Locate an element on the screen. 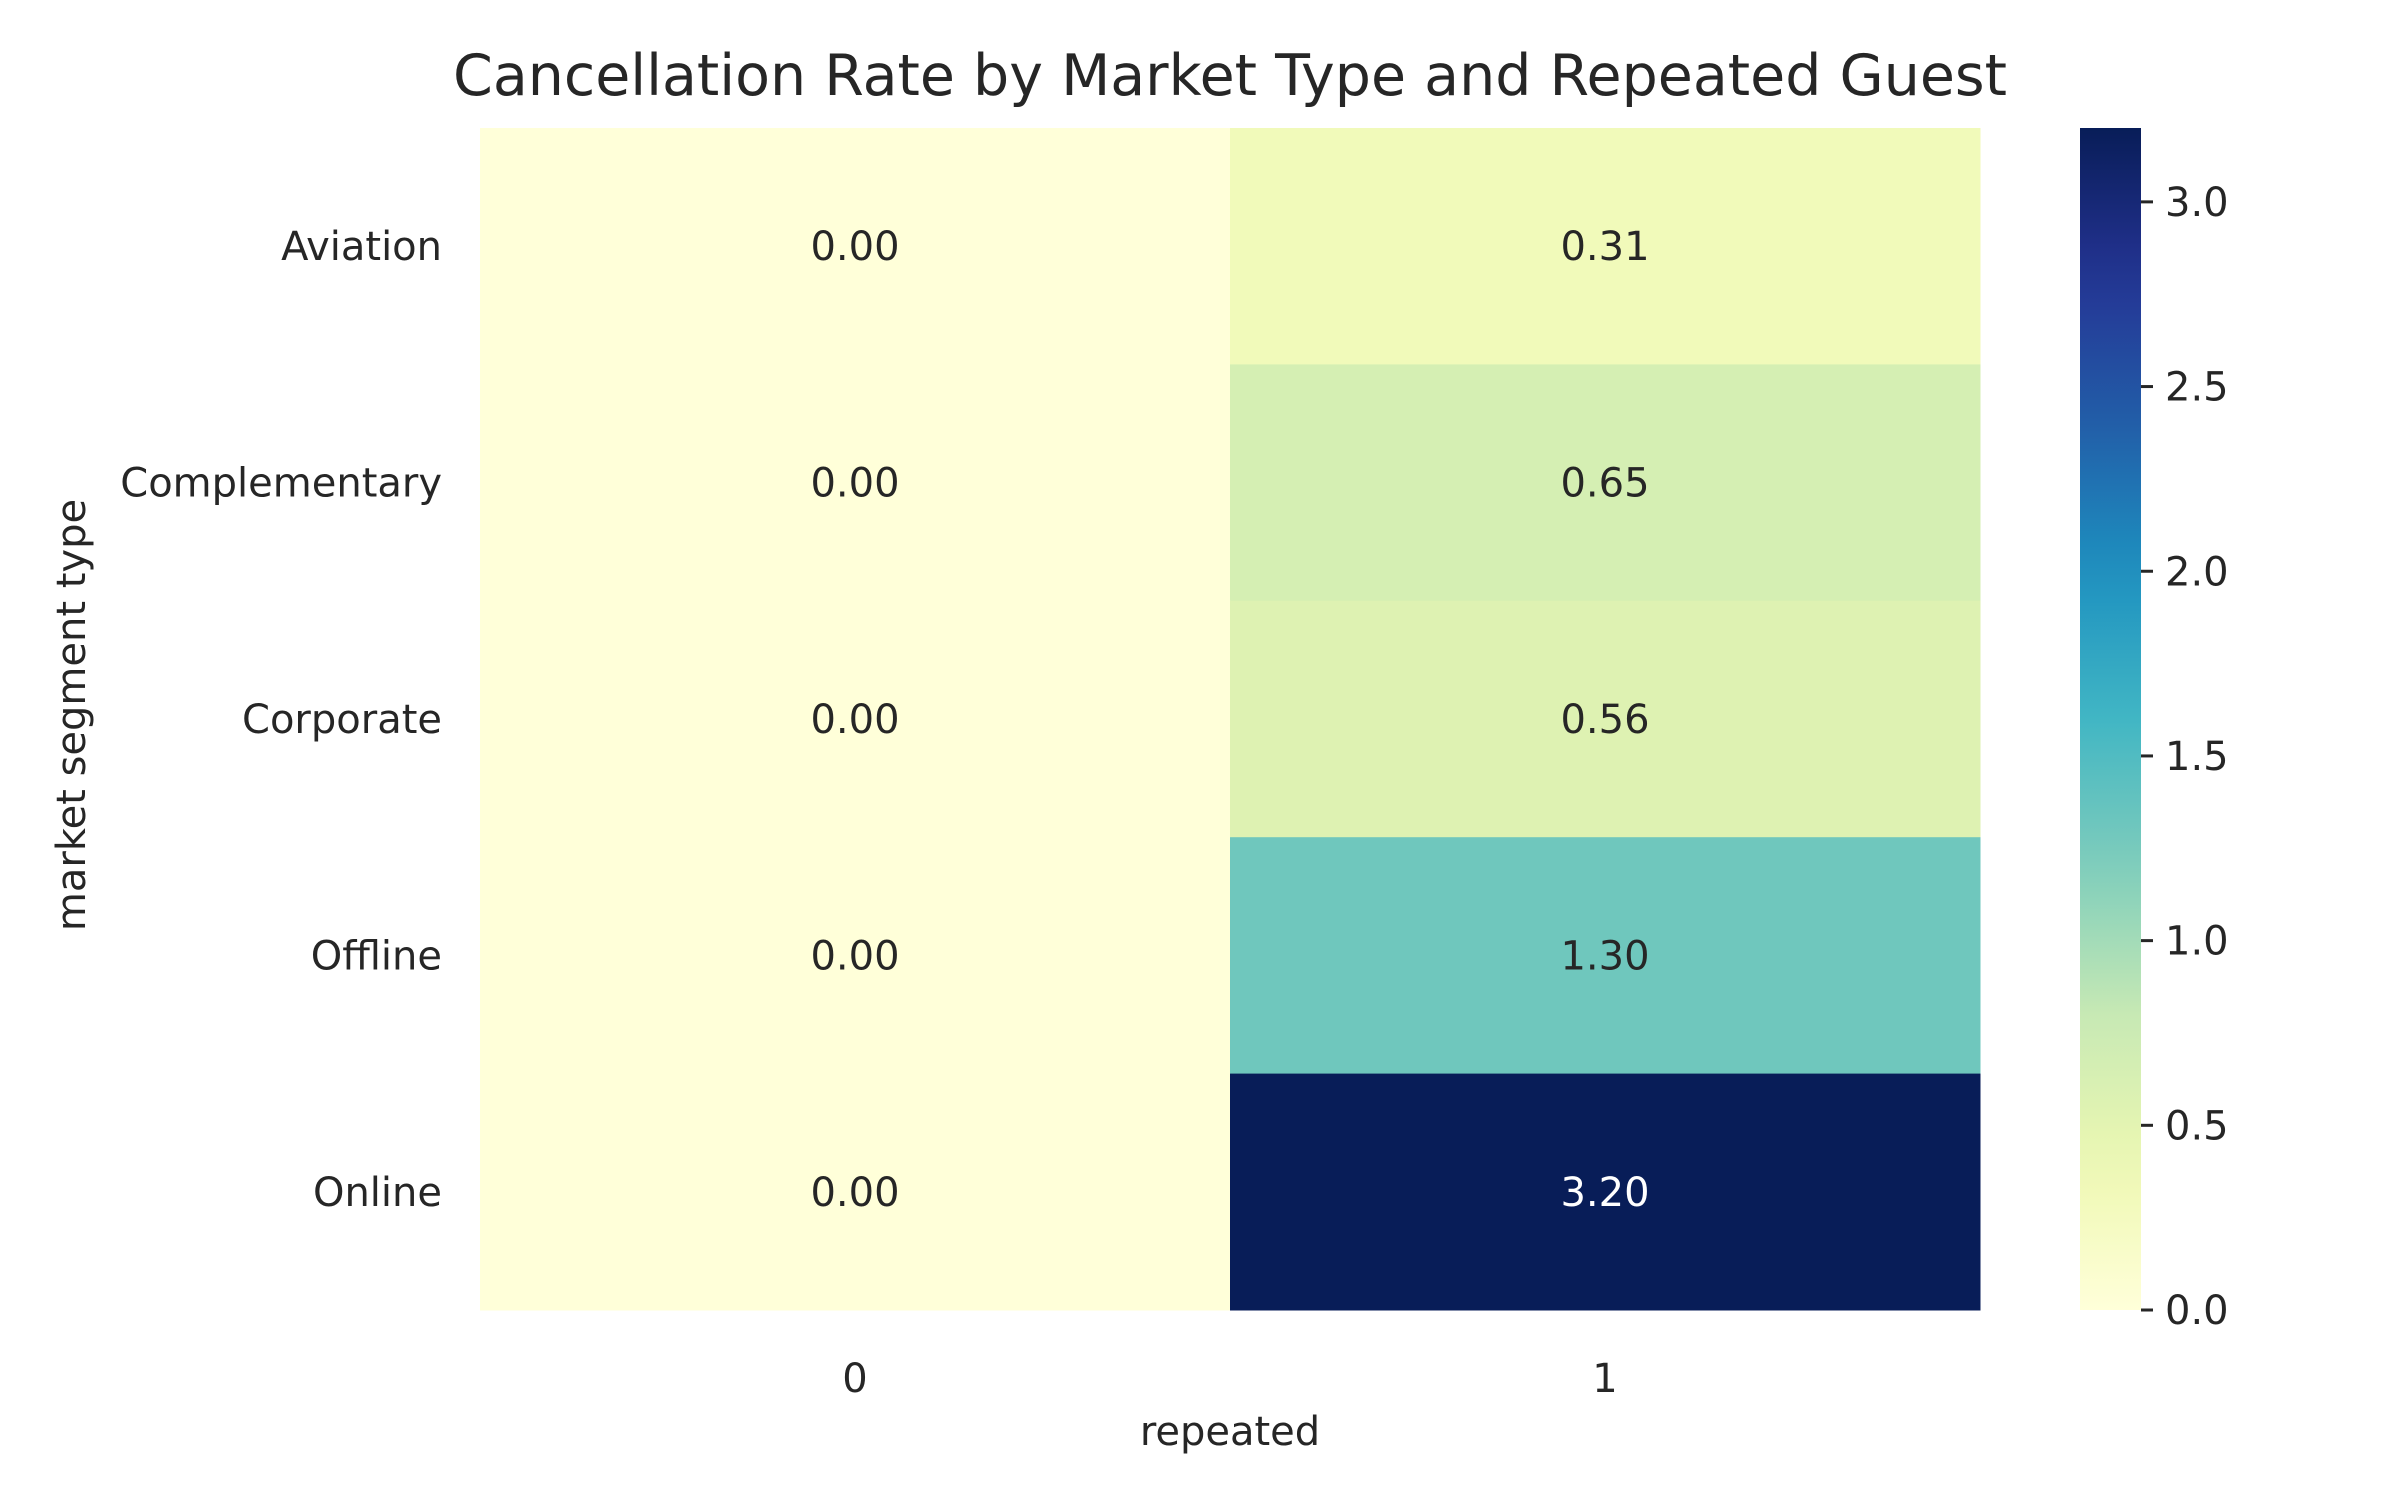  y-tick-label: Offline is located at coordinates (376, 956).